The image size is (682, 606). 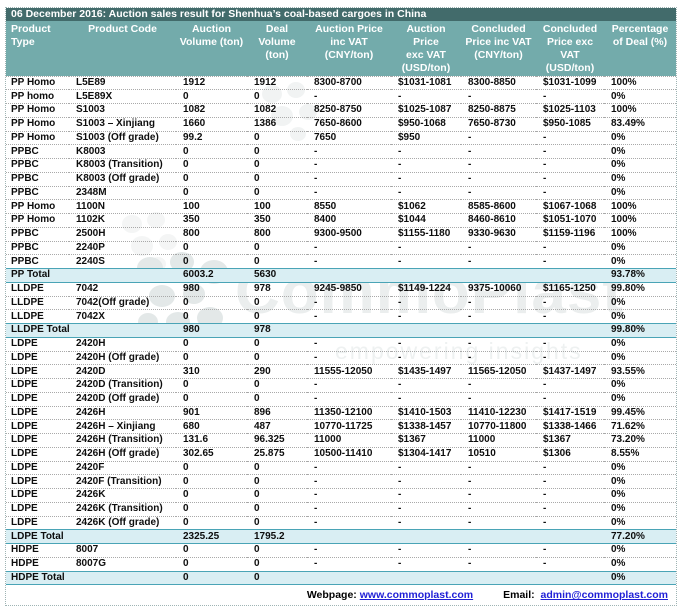 I want to click on cell: $1338-1466, so click(x=570, y=426).